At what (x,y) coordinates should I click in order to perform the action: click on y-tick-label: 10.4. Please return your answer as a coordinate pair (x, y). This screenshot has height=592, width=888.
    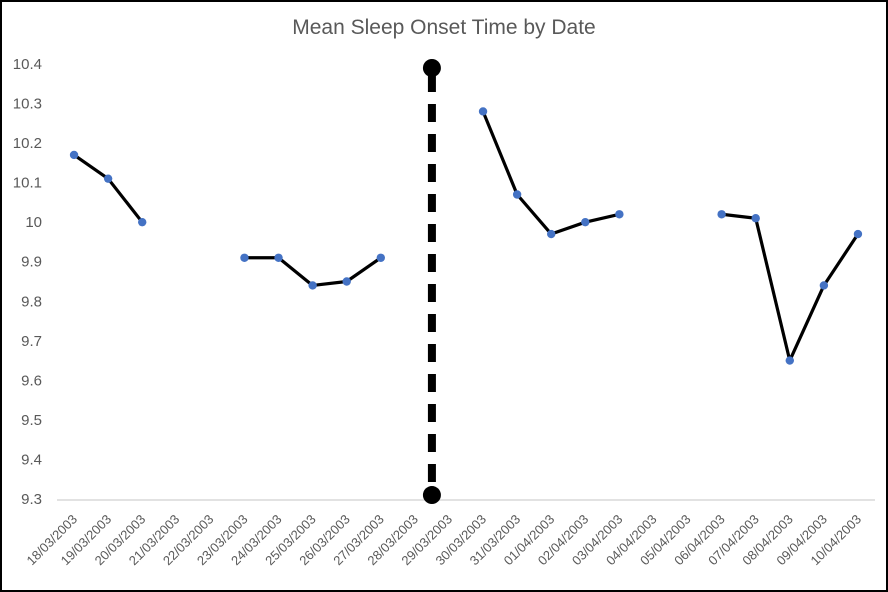
    Looking at the image, I should click on (27, 64).